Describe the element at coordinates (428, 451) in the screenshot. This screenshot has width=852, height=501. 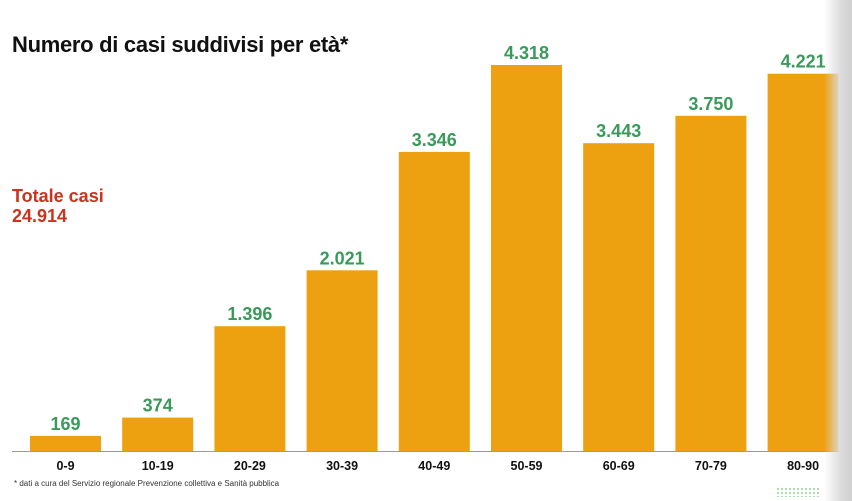
I see `x-axis-baseline` at that location.